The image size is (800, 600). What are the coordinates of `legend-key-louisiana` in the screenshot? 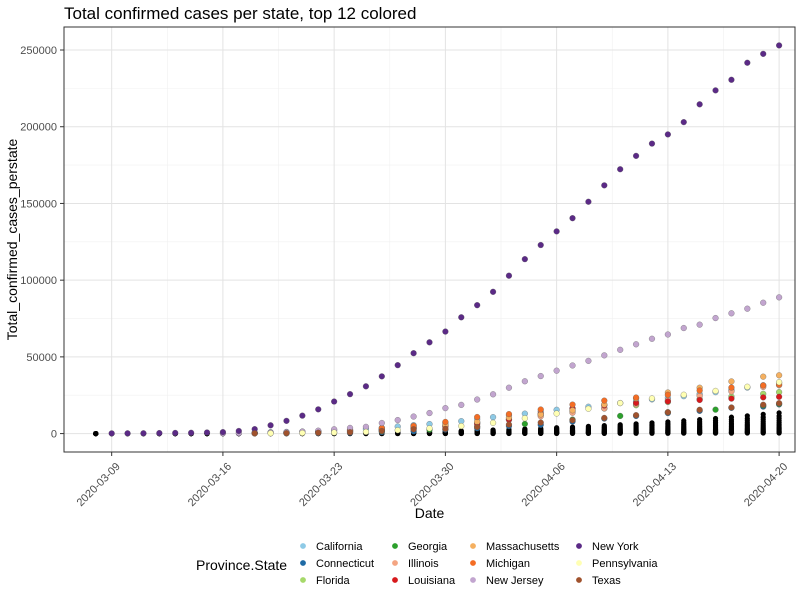 It's located at (395, 580).